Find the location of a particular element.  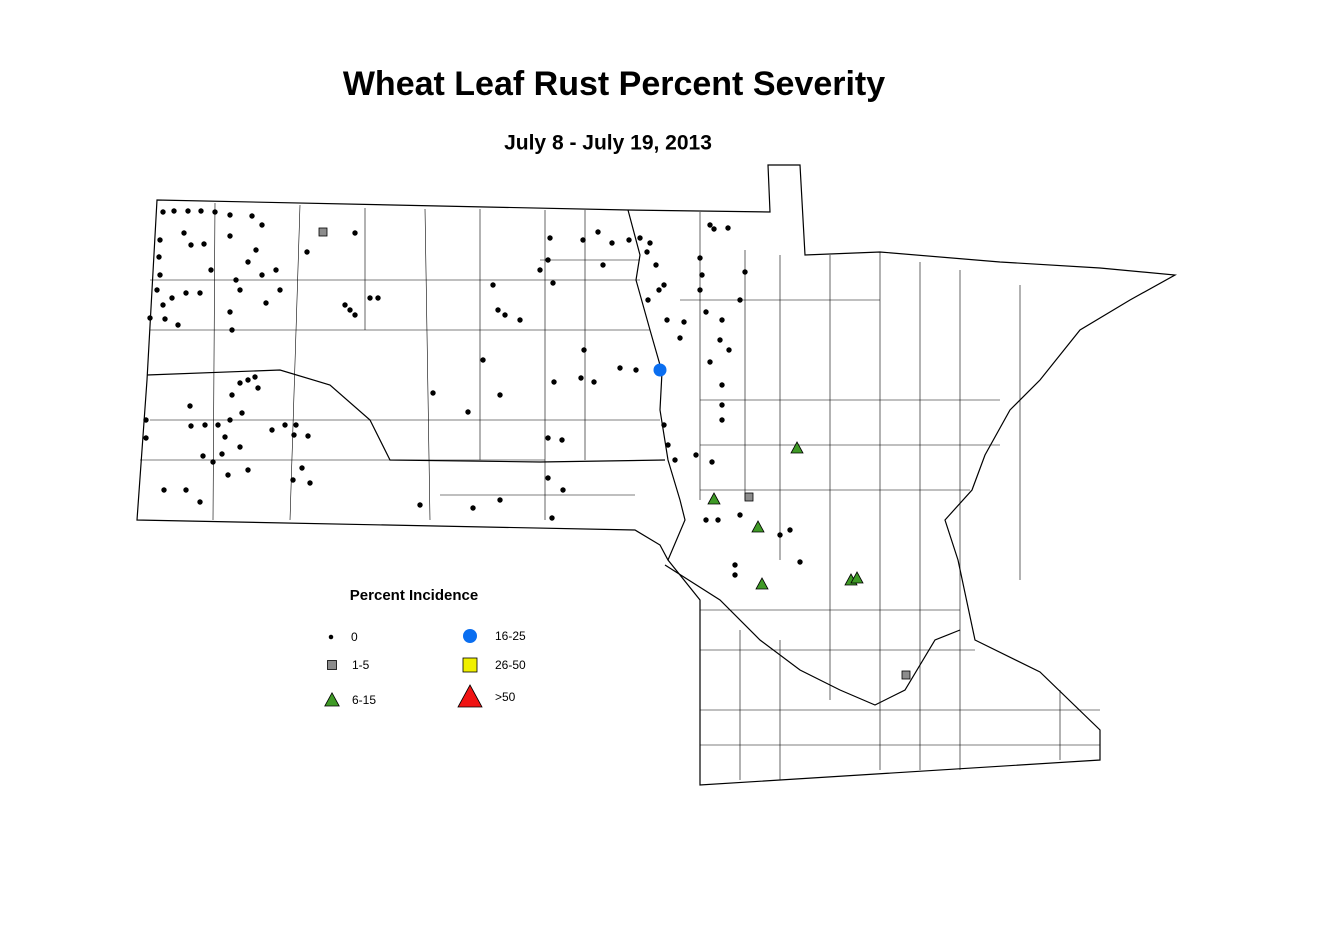

legend-label: 26-50 is located at coordinates (510, 665).